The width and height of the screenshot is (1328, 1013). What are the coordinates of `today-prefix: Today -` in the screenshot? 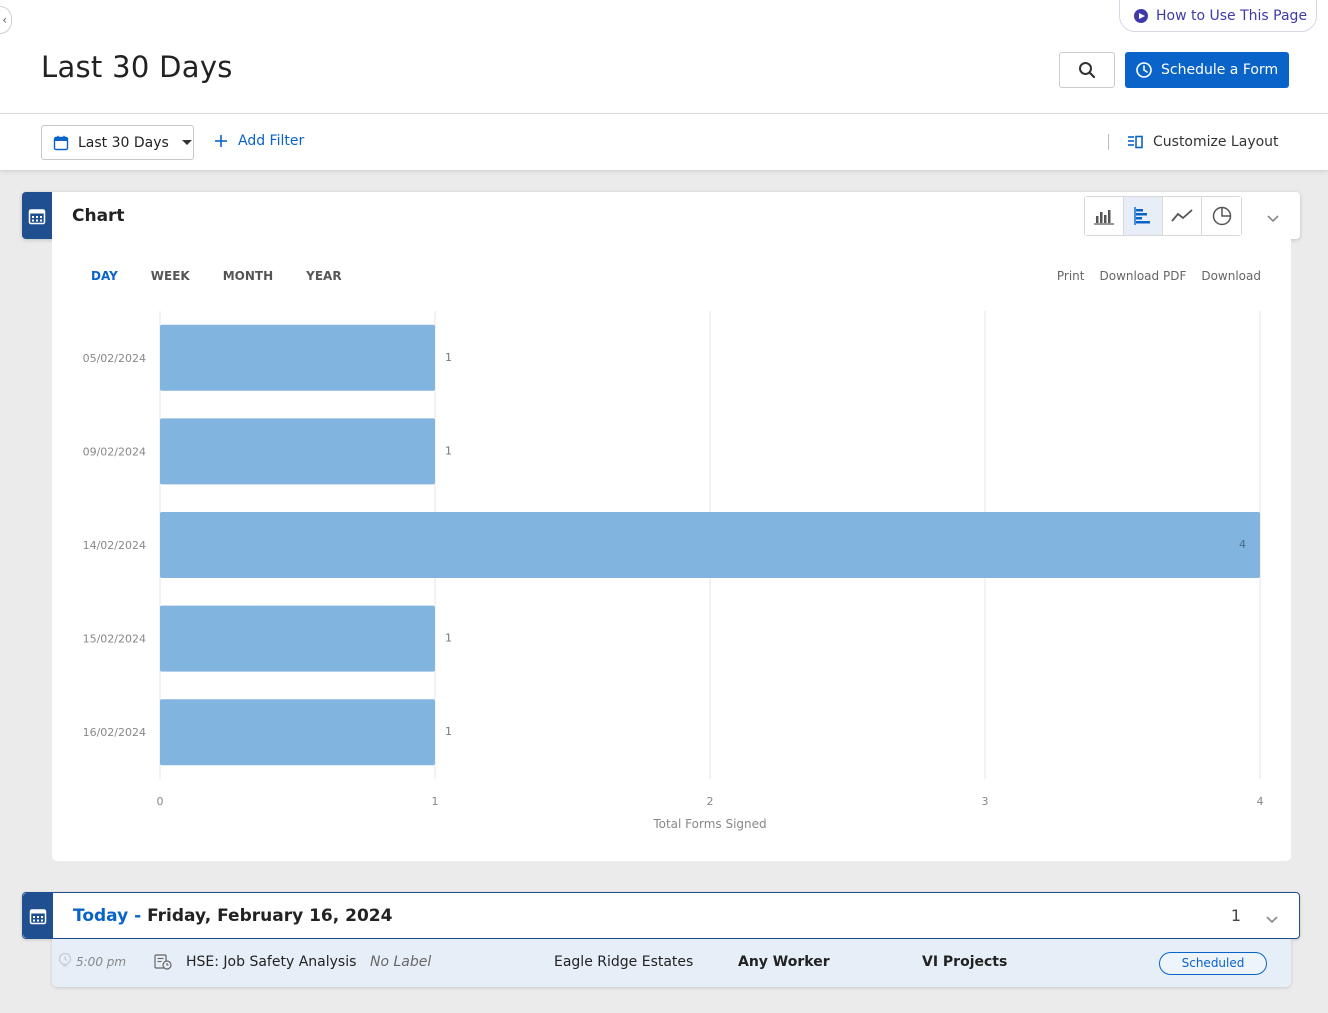 It's located at (107, 915).